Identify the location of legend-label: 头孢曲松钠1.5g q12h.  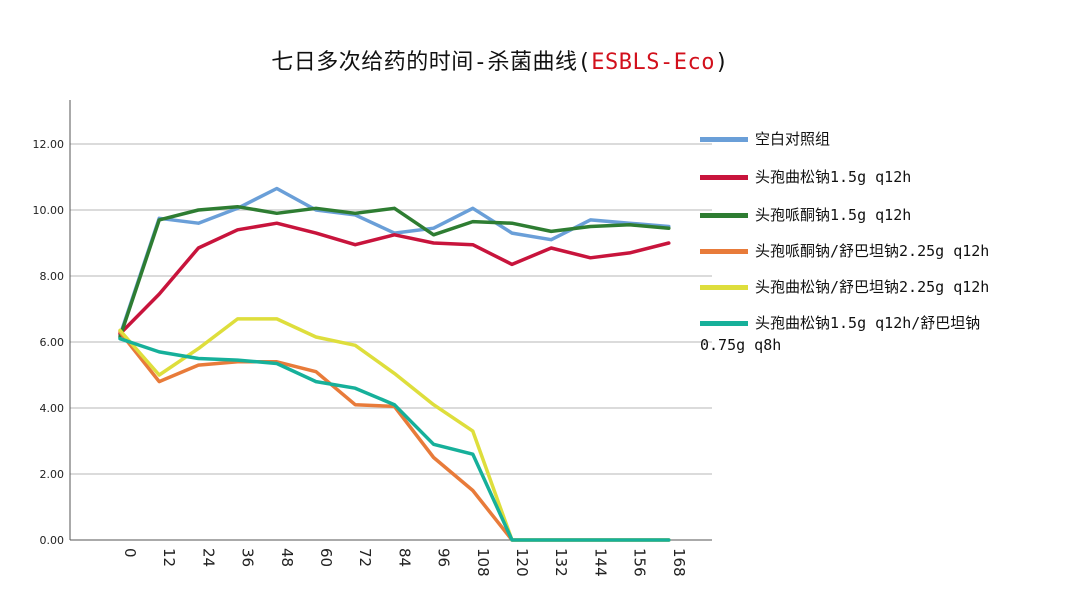
(910, 177).